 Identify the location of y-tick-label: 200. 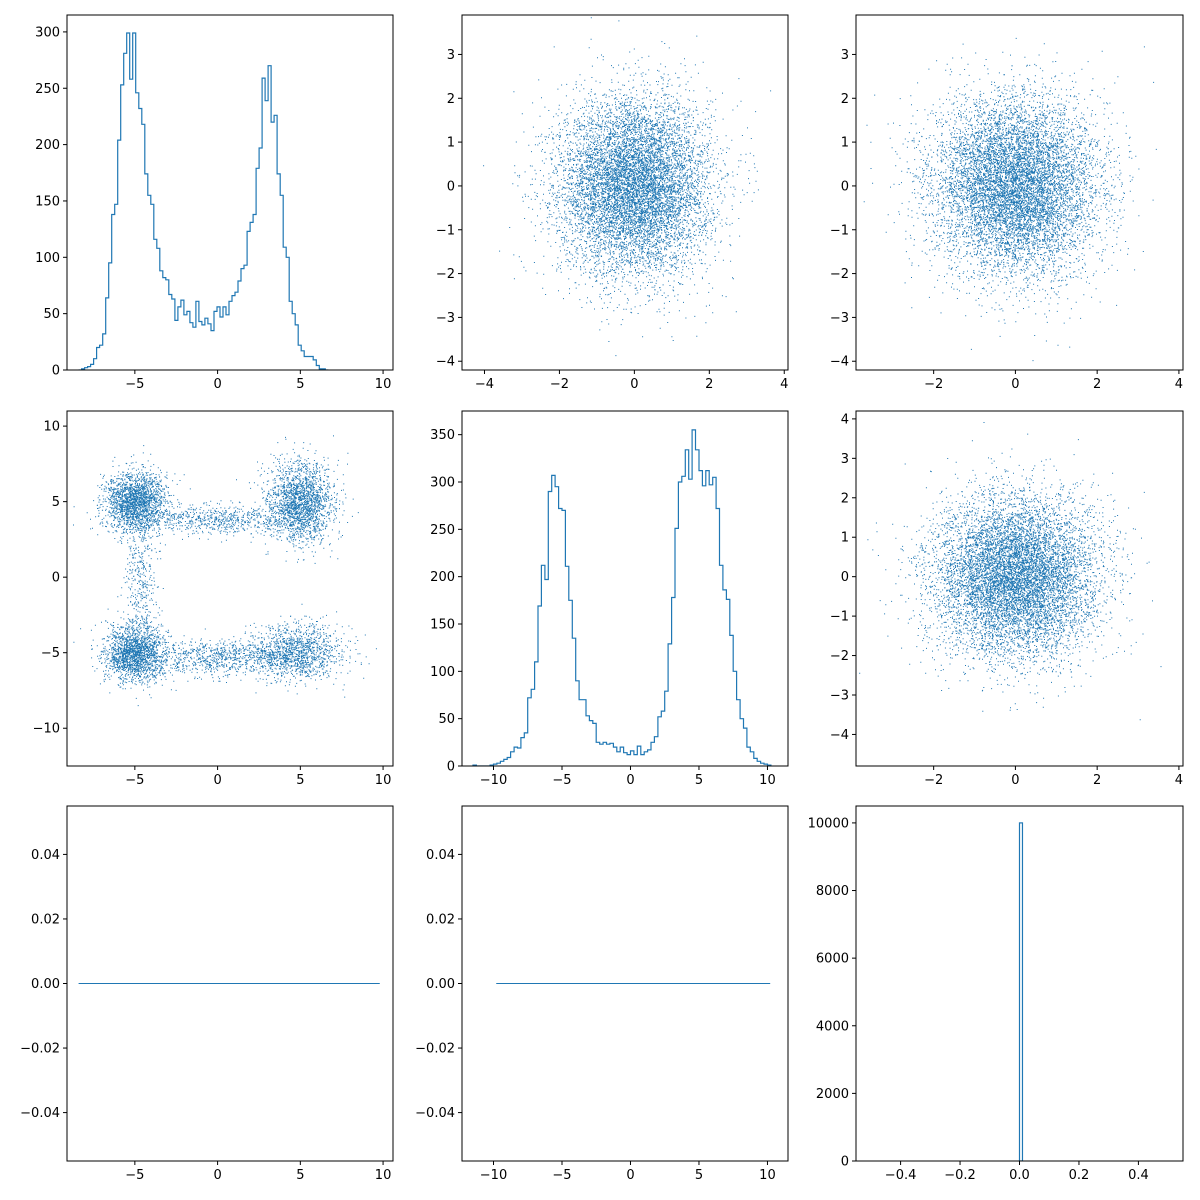
(442, 577).